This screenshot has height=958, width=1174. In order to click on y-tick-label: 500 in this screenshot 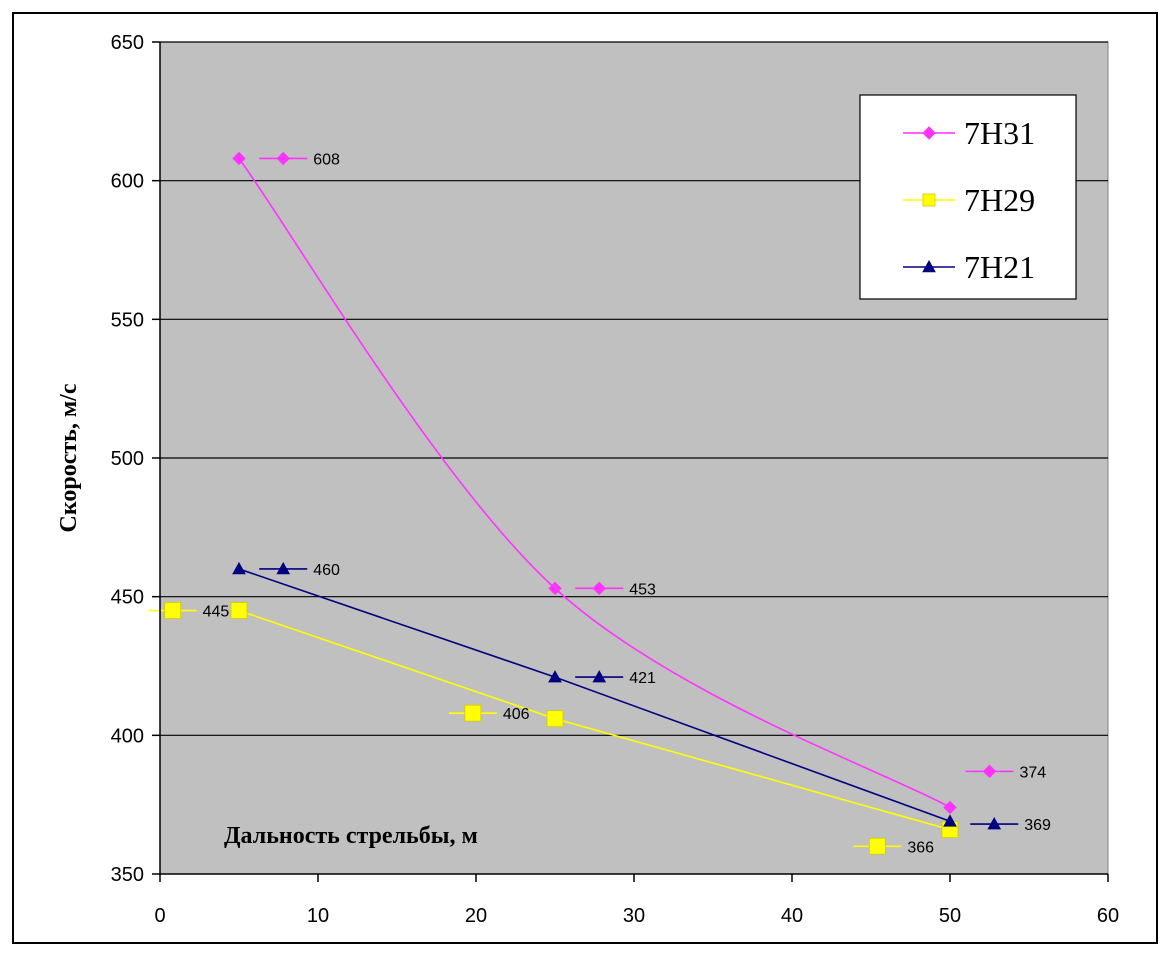, I will do `click(127, 459)`.